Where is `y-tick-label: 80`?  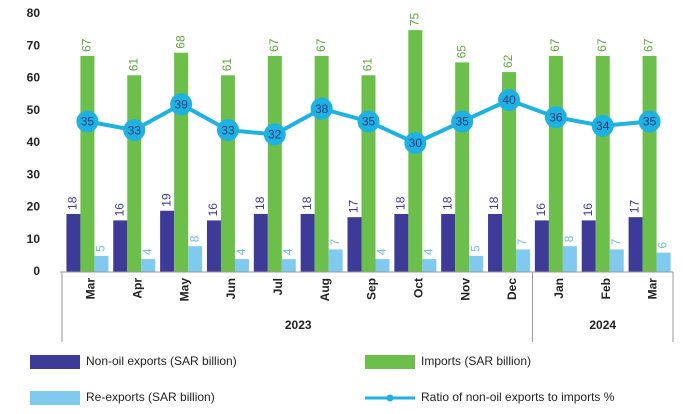 y-tick-label: 80 is located at coordinates (34, 13).